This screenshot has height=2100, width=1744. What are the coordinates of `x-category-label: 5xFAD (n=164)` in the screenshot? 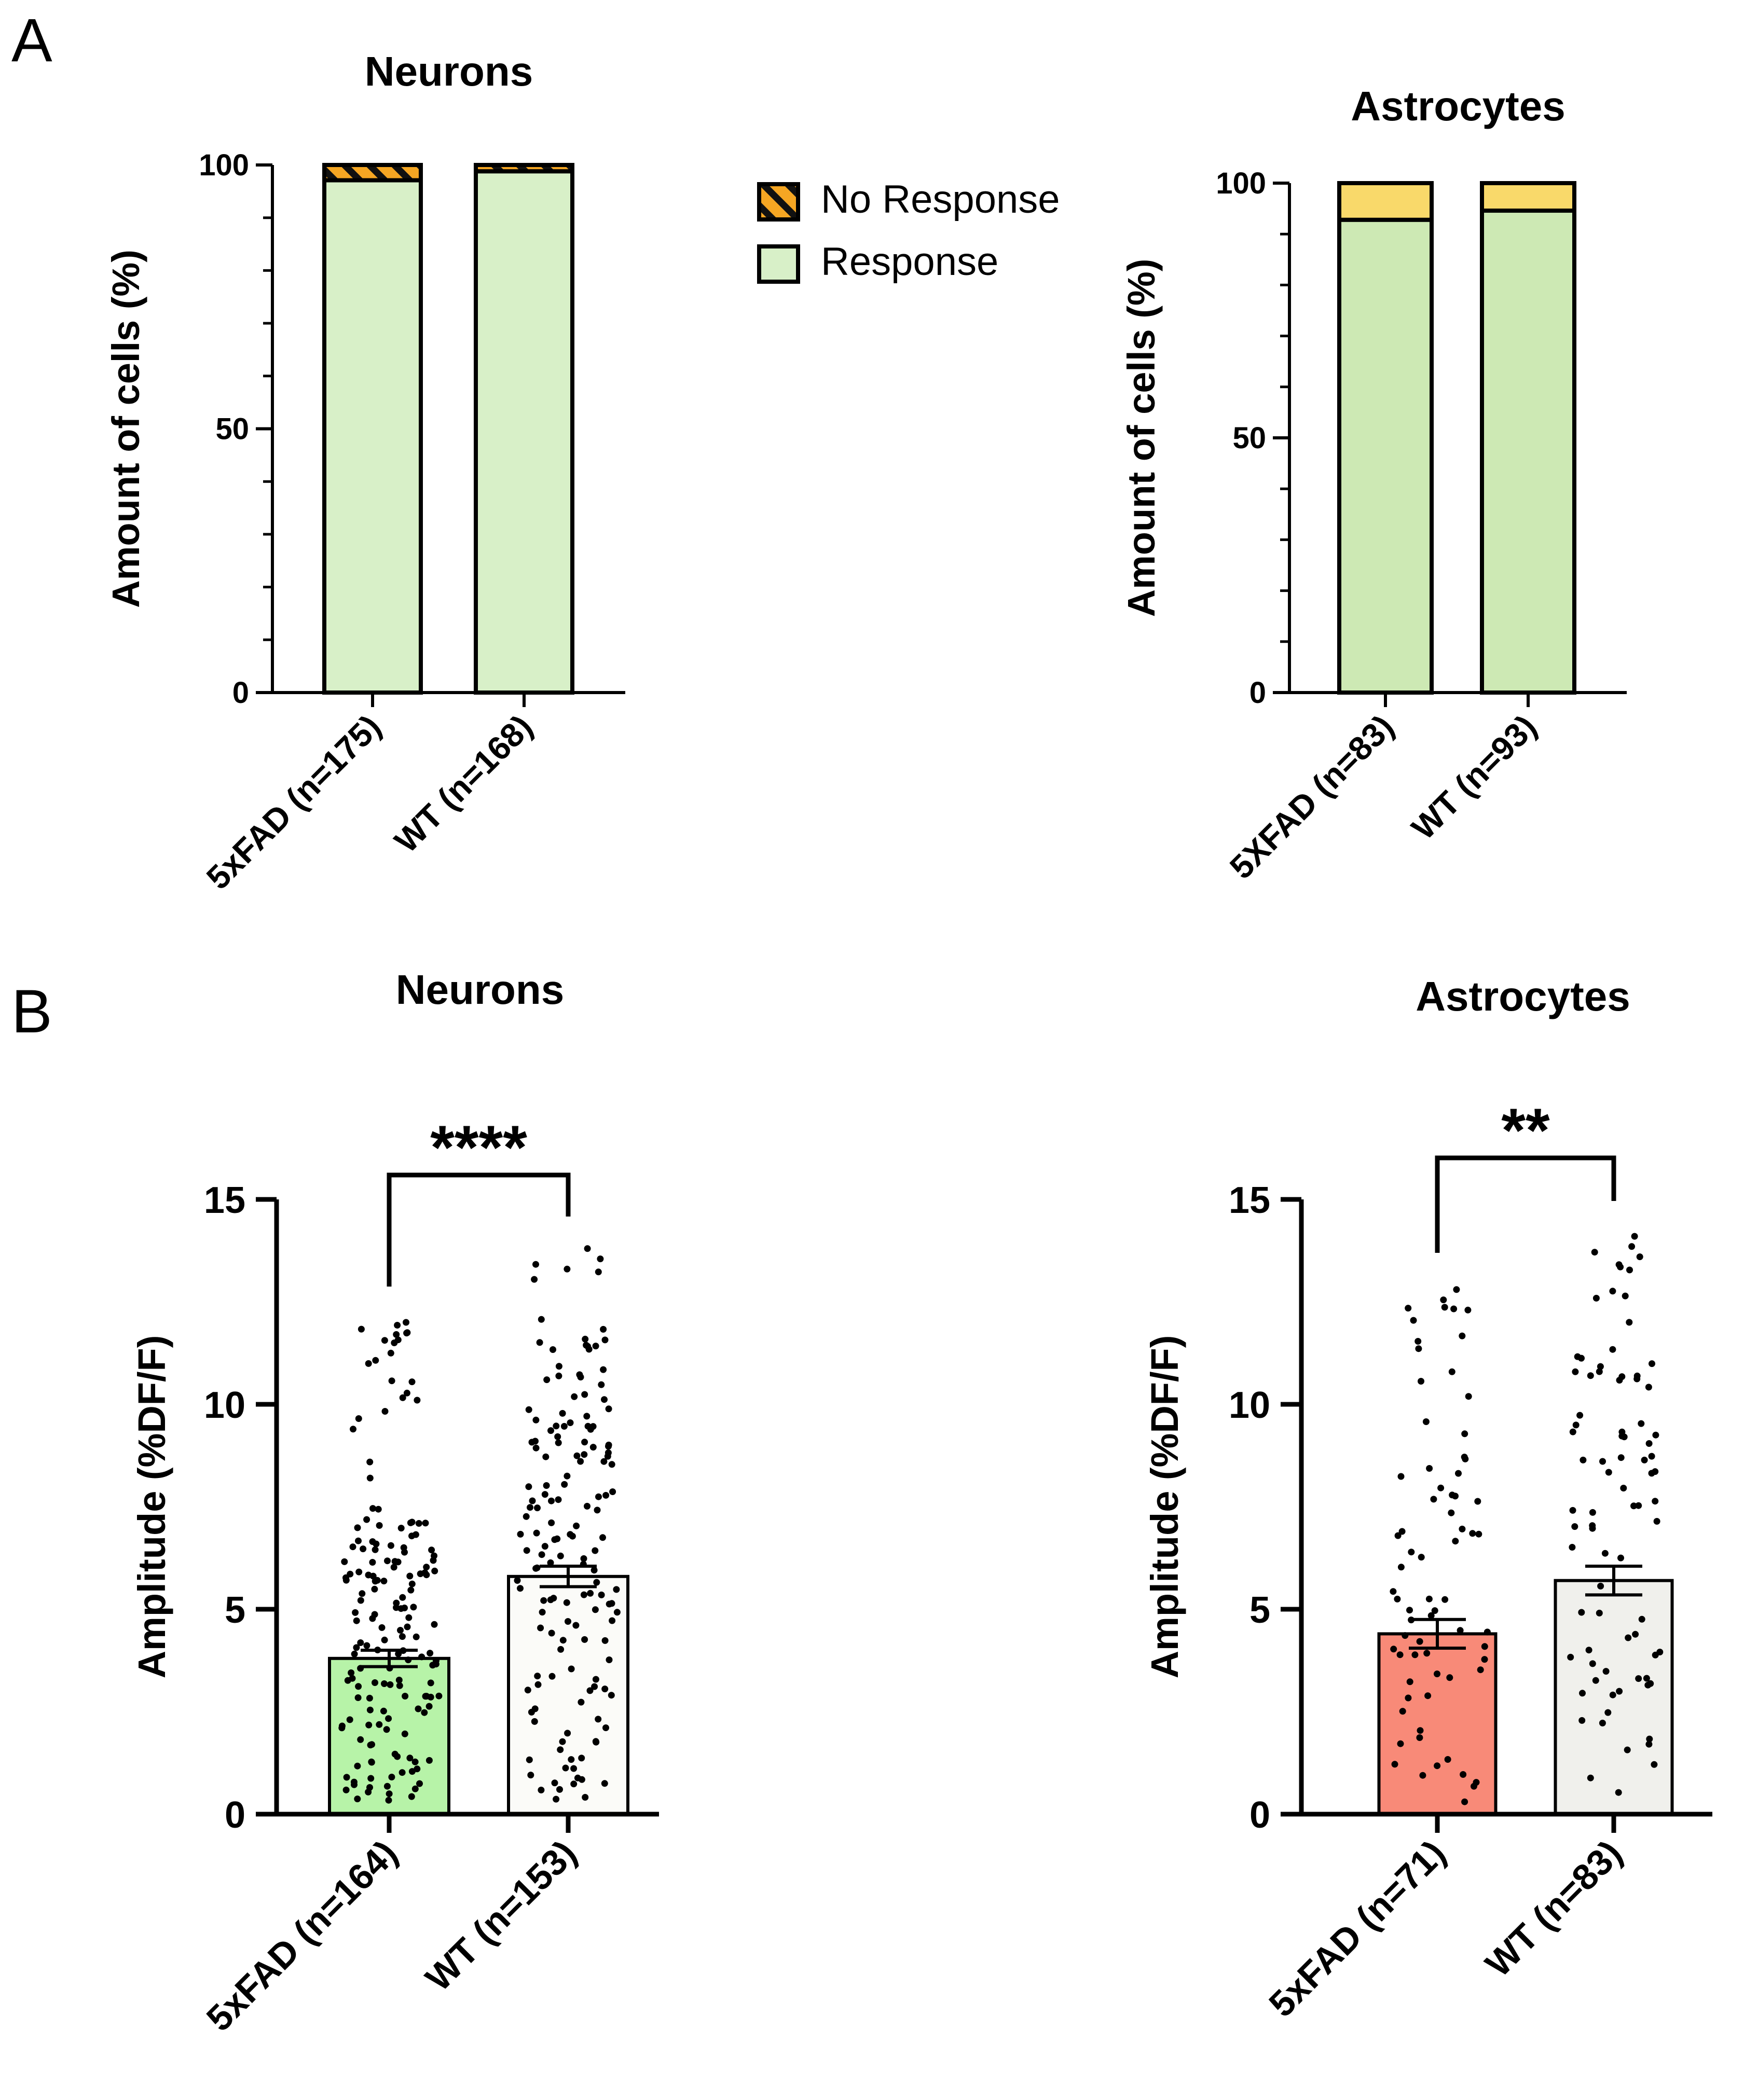 It's located at (302, 1935).